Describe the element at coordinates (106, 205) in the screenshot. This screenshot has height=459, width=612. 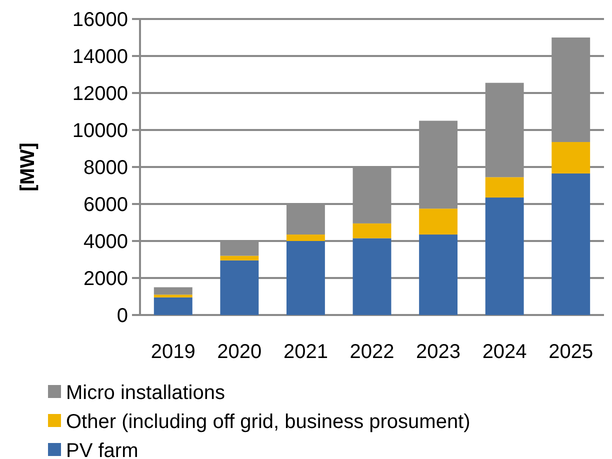
I see `y-tick-label: 6000` at that location.